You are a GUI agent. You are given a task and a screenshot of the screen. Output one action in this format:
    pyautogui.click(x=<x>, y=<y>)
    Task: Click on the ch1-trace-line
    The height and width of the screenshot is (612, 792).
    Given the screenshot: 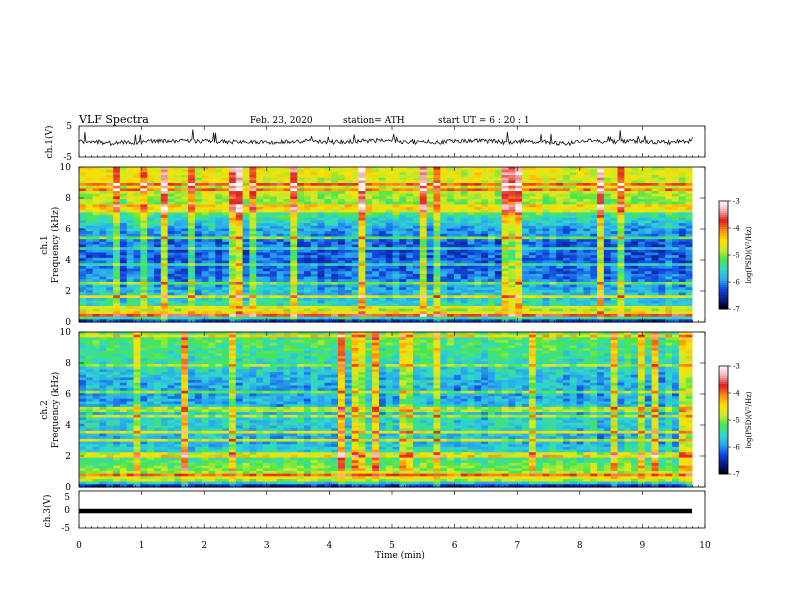 What is the action you would take?
    pyautogui.click(x=385, y=138)
    